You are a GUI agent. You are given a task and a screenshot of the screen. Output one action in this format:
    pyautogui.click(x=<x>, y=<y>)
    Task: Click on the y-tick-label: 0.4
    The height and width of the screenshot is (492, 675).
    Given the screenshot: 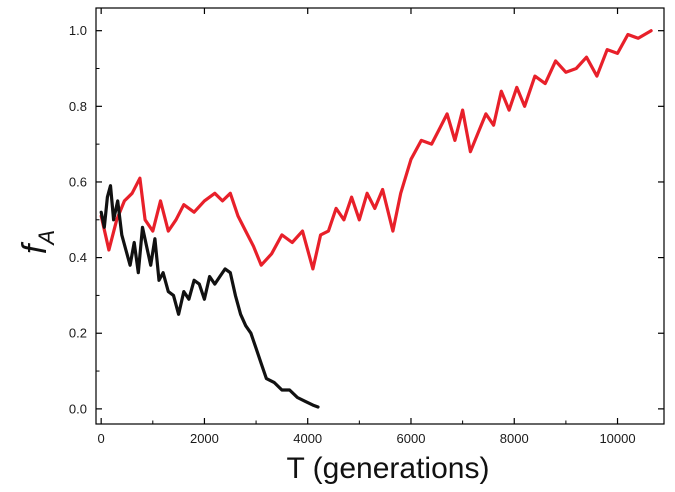 What is the action you would take?
    pyautogui.click(x=78, y=257)
    